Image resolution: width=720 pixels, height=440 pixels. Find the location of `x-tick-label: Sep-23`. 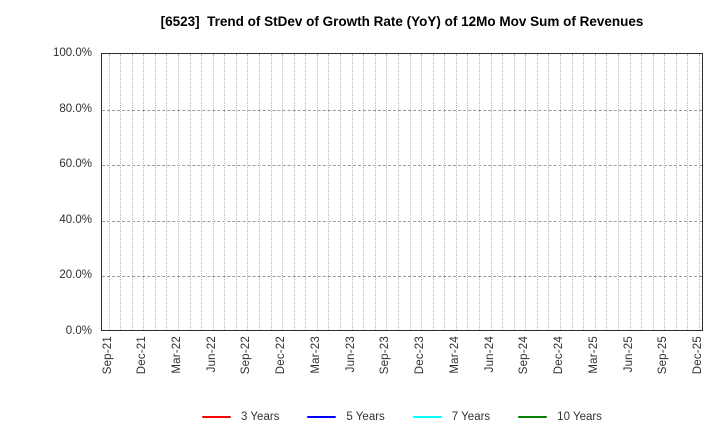

x-tick-label: Sep-23 is located at coordinates (385, 355).